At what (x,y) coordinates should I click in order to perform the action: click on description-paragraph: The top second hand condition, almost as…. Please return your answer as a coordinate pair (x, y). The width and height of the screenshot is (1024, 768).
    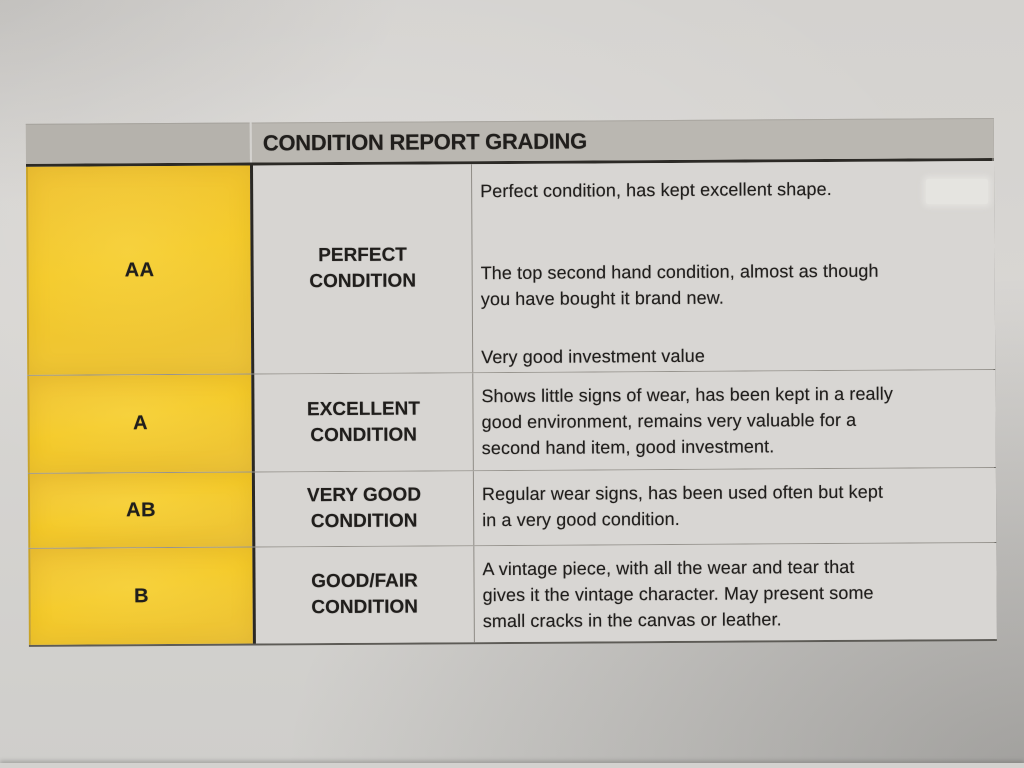
    Looking at the image, I should click on (734, 284).